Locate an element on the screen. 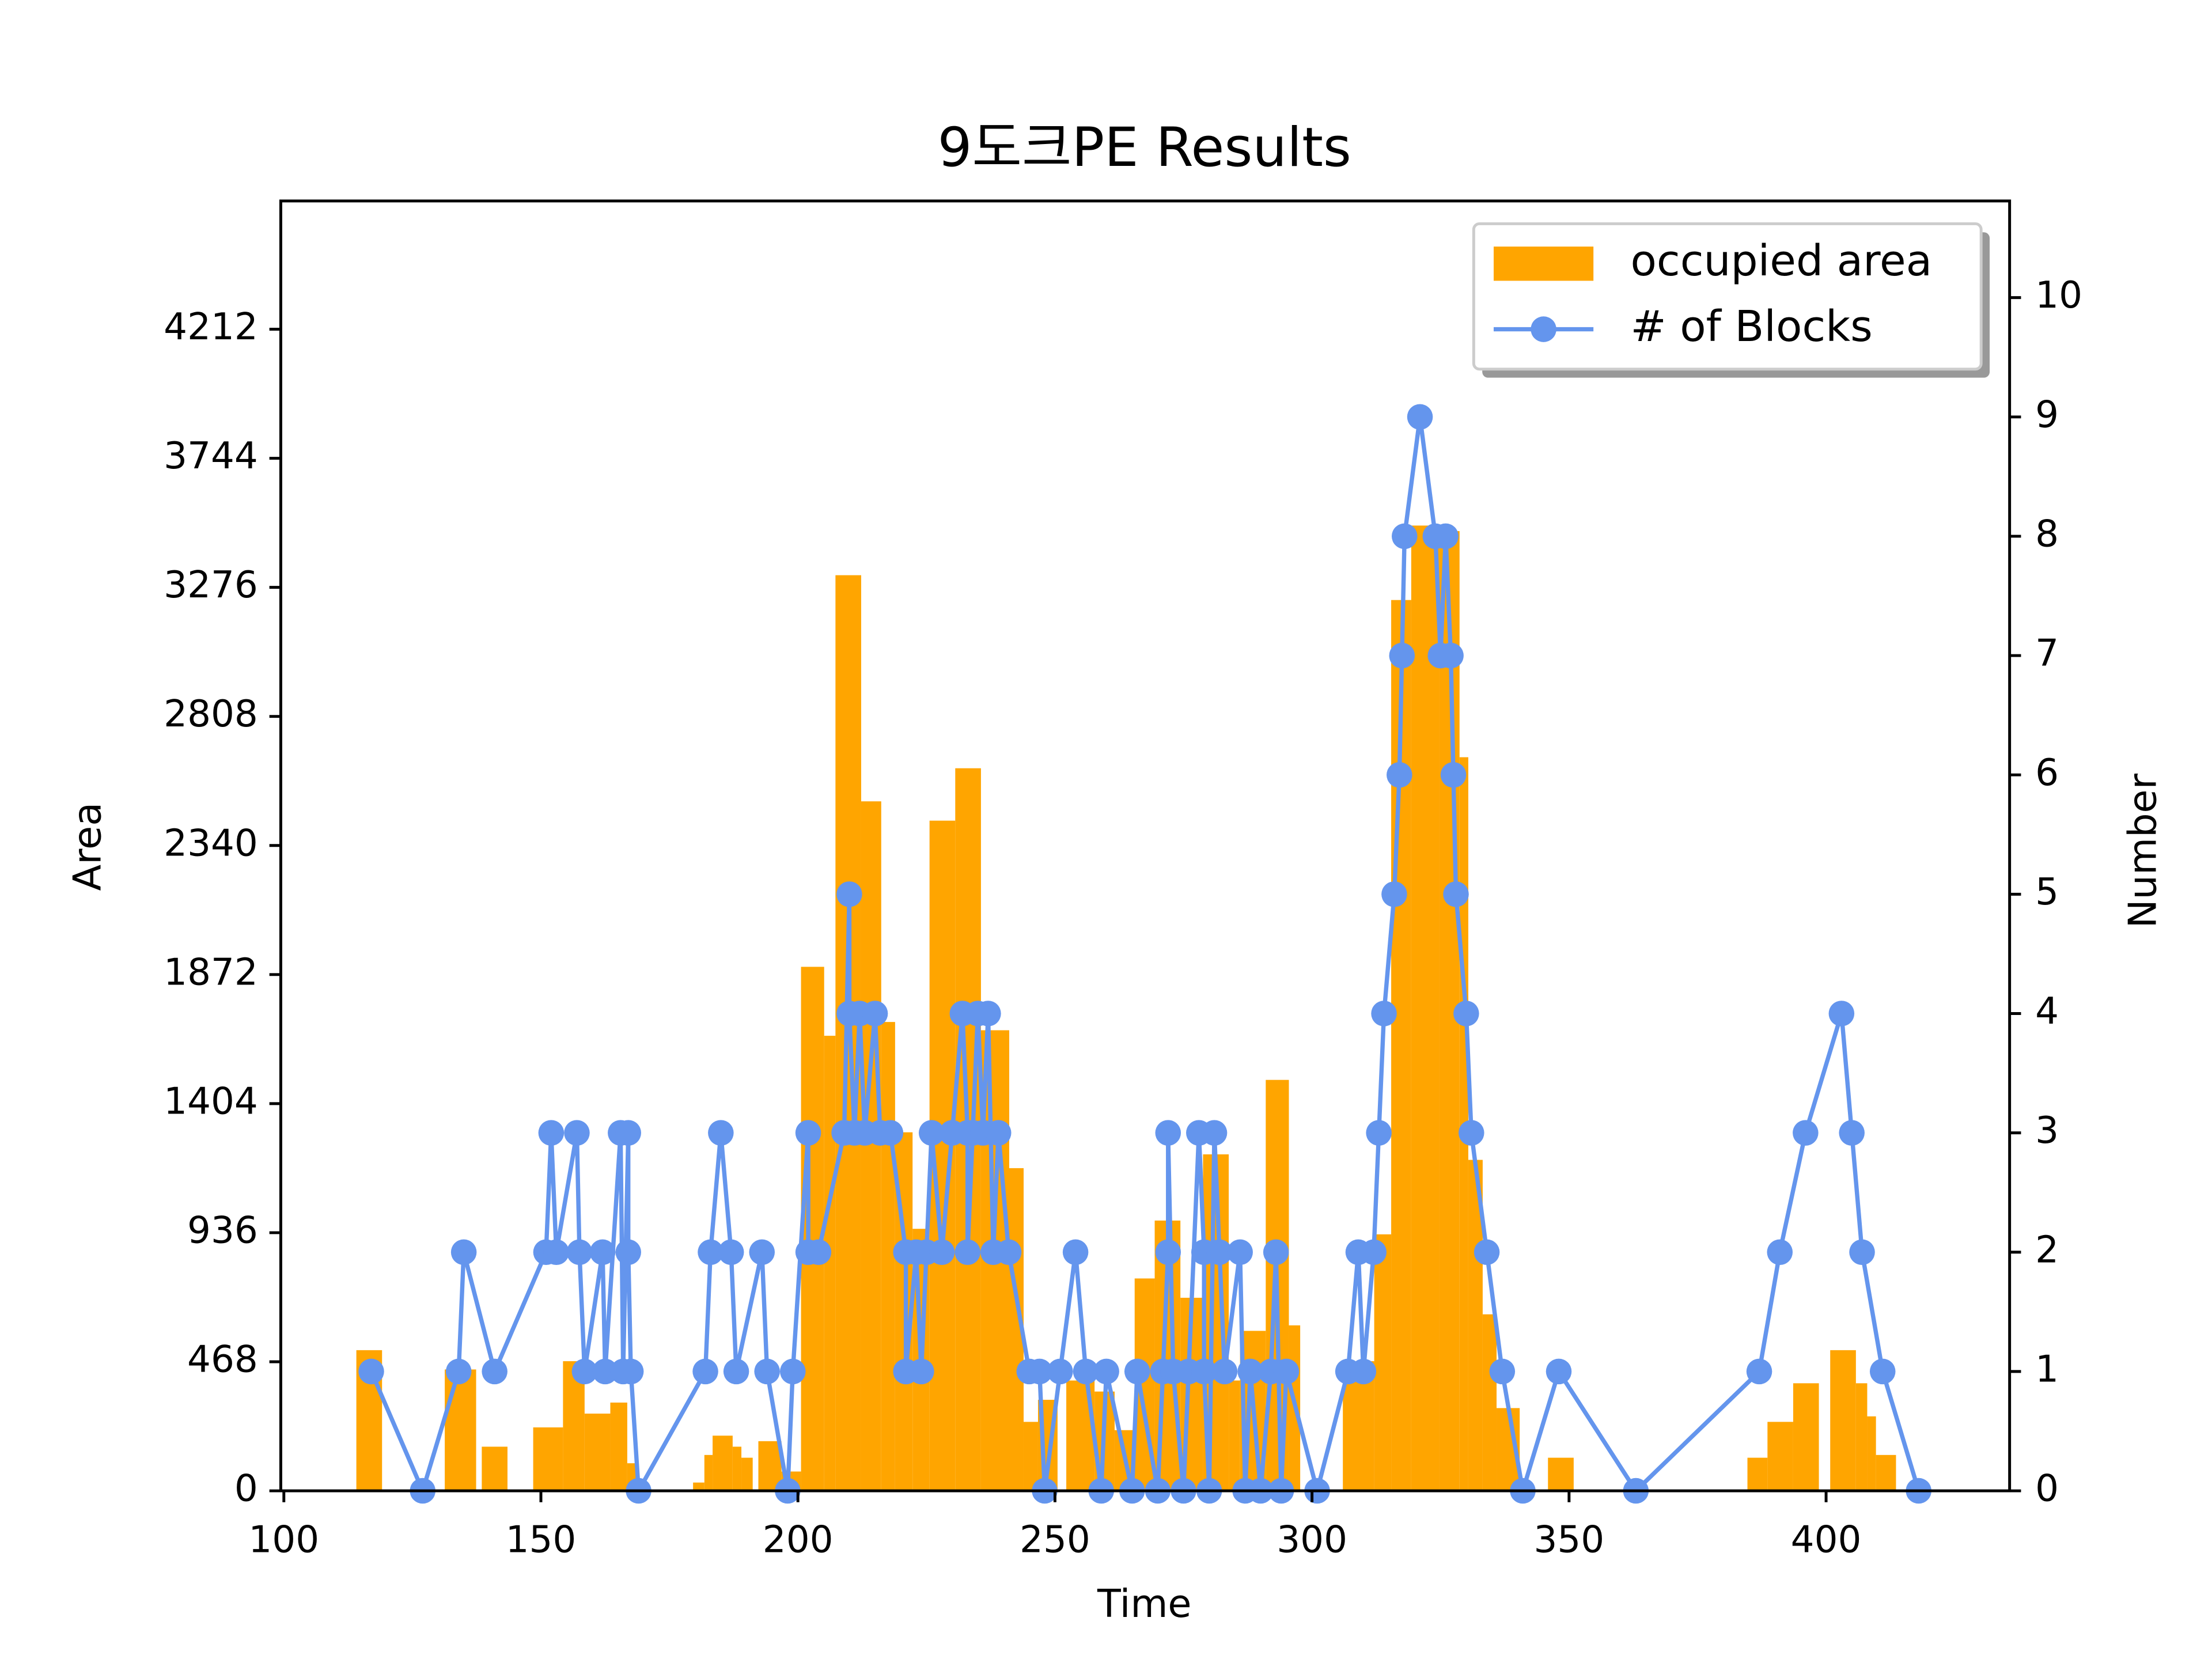  y2-tick-label: 7 is located at coordinates (2047, 653).